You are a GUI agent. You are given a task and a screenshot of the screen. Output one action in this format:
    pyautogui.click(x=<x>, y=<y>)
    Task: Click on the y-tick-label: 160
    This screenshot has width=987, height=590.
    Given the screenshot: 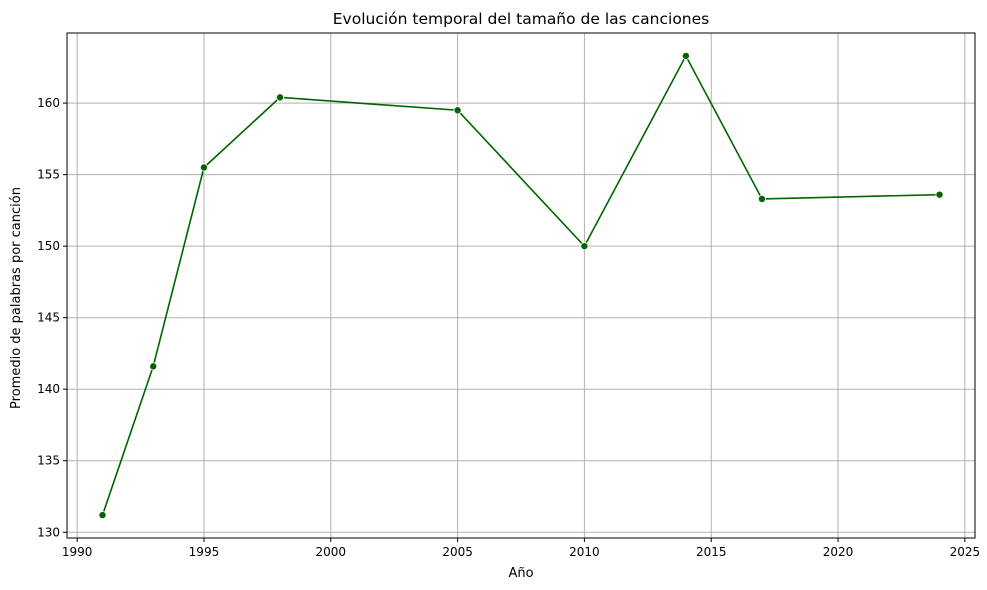 What is the action you would take?
    pyautogui.click(x=48, y=103)
    